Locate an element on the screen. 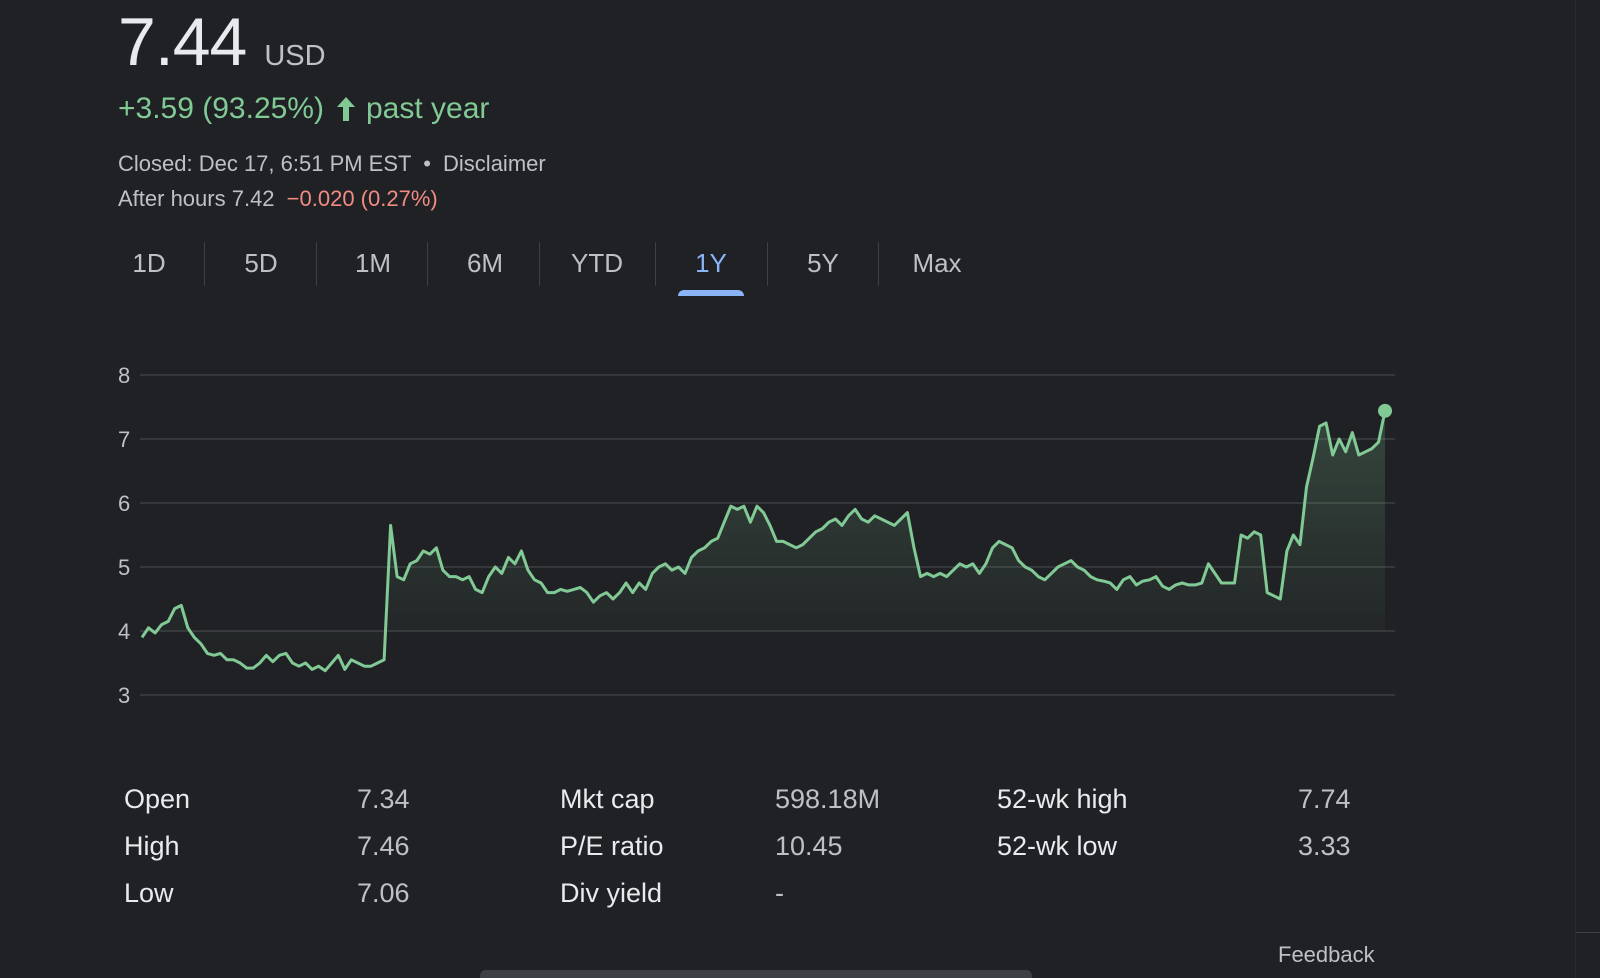 The height and width of the screenshot is (978, 1600). y-tick-label: 3 is located at coordinates (124, 695).